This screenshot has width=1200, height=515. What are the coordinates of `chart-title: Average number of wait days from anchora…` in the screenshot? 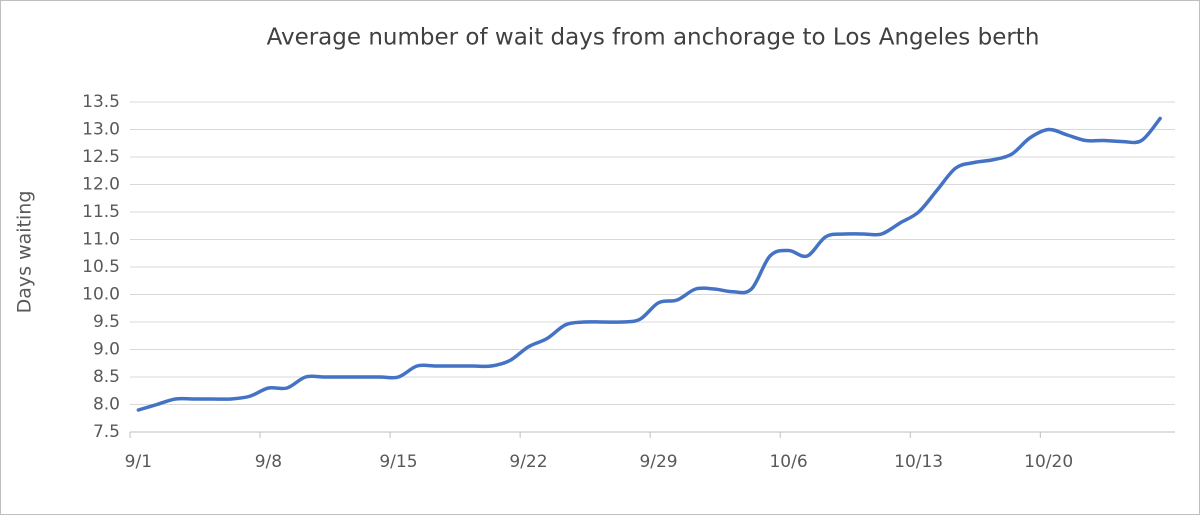 It's located at (653, 38).